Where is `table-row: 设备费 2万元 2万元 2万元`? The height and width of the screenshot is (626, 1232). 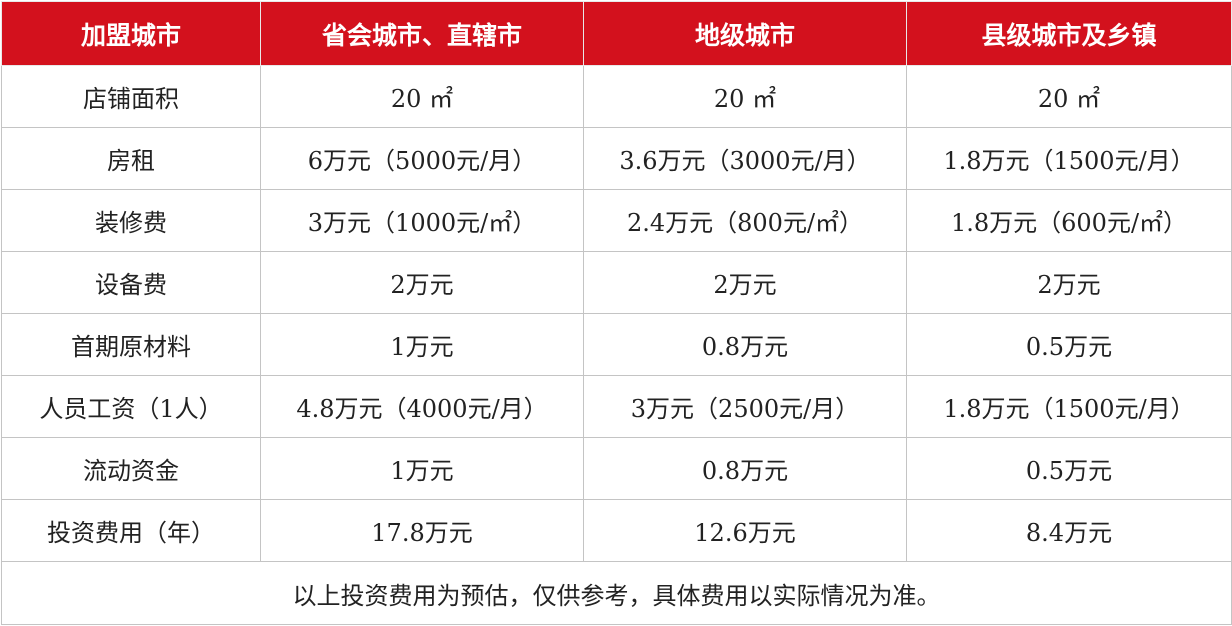
table-row: 设备费 2万元 2万元 2万元 is located at coordinates (616, 282).